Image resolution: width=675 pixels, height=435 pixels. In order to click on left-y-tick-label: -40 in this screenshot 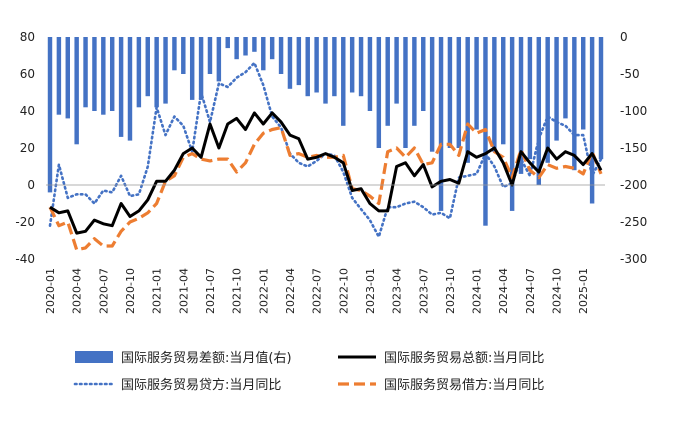, I will do `click(25, 259)`.